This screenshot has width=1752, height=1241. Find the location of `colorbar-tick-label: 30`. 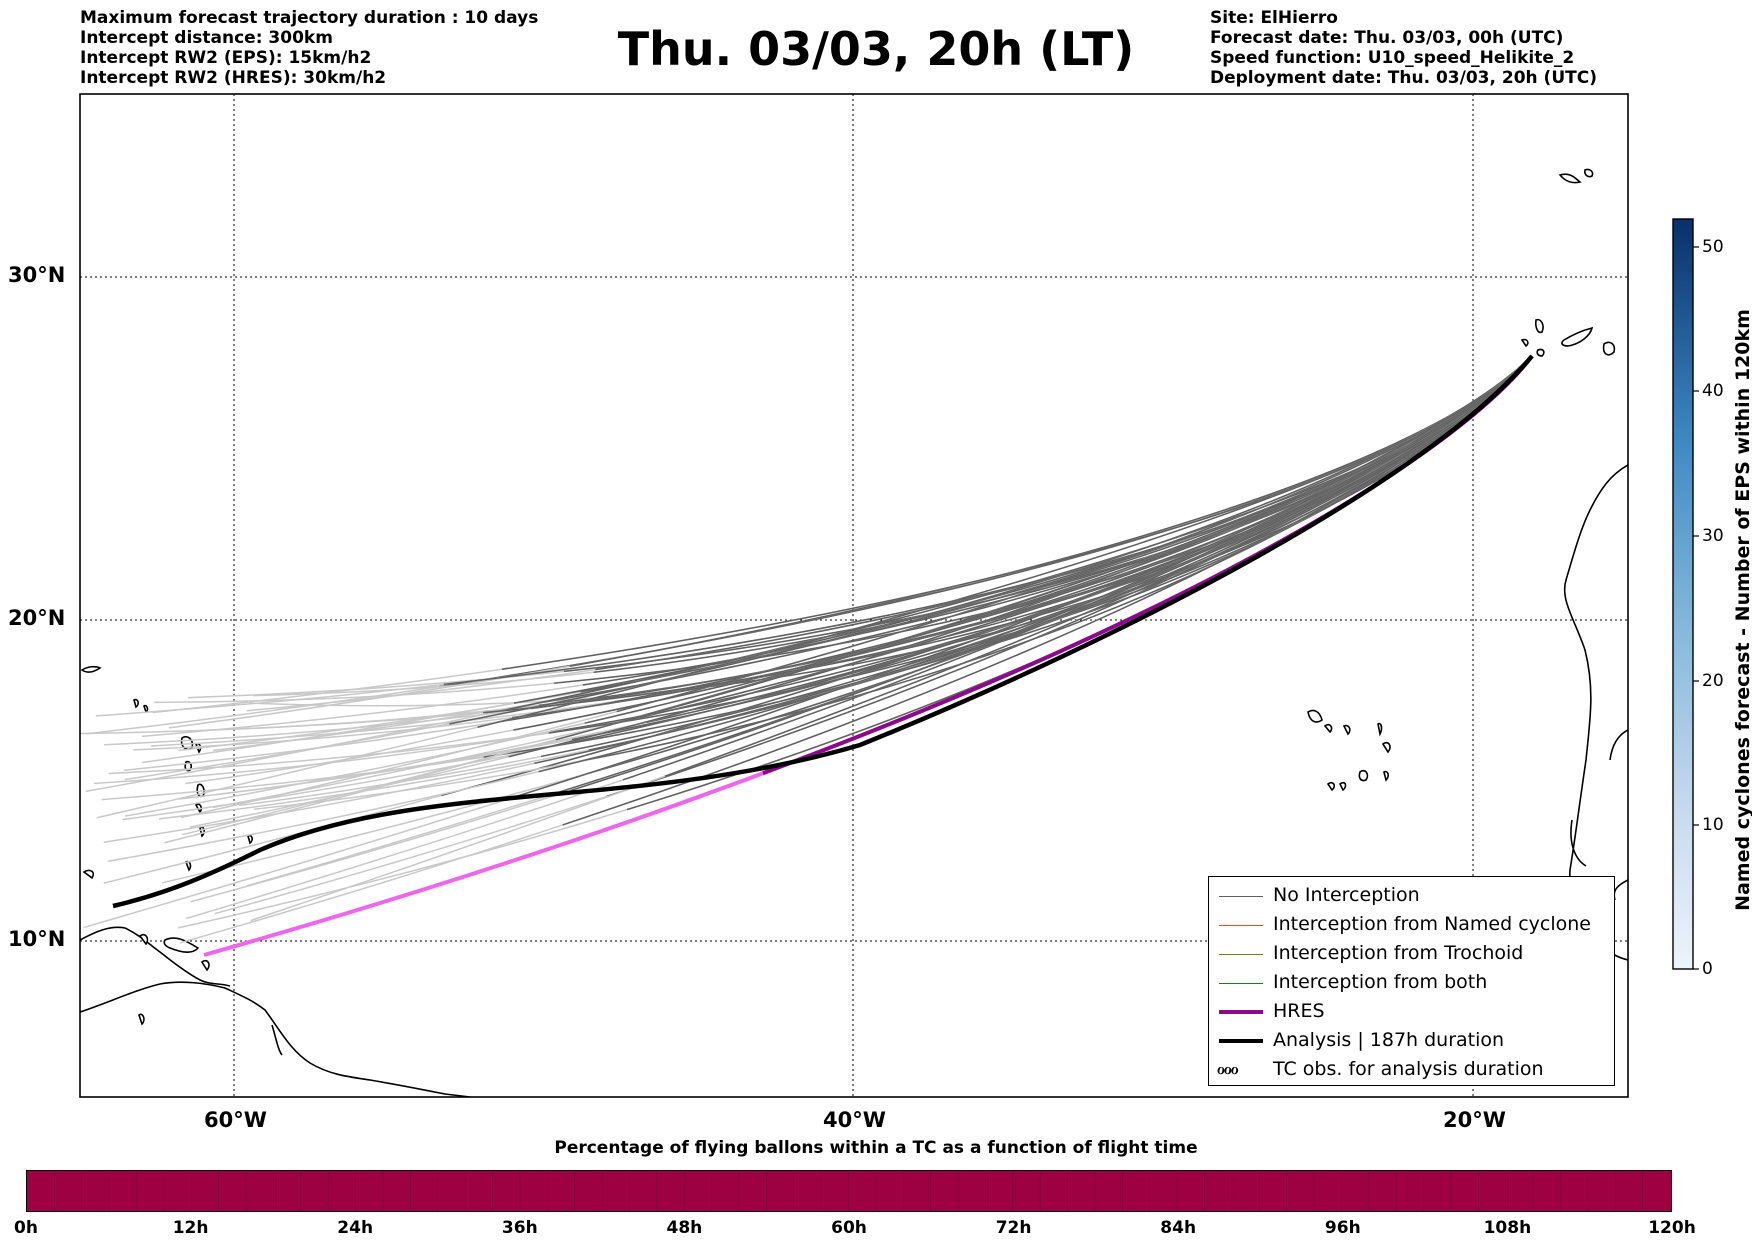

colorbar-tick-label: 30 is located at coordinates (1713, 536).